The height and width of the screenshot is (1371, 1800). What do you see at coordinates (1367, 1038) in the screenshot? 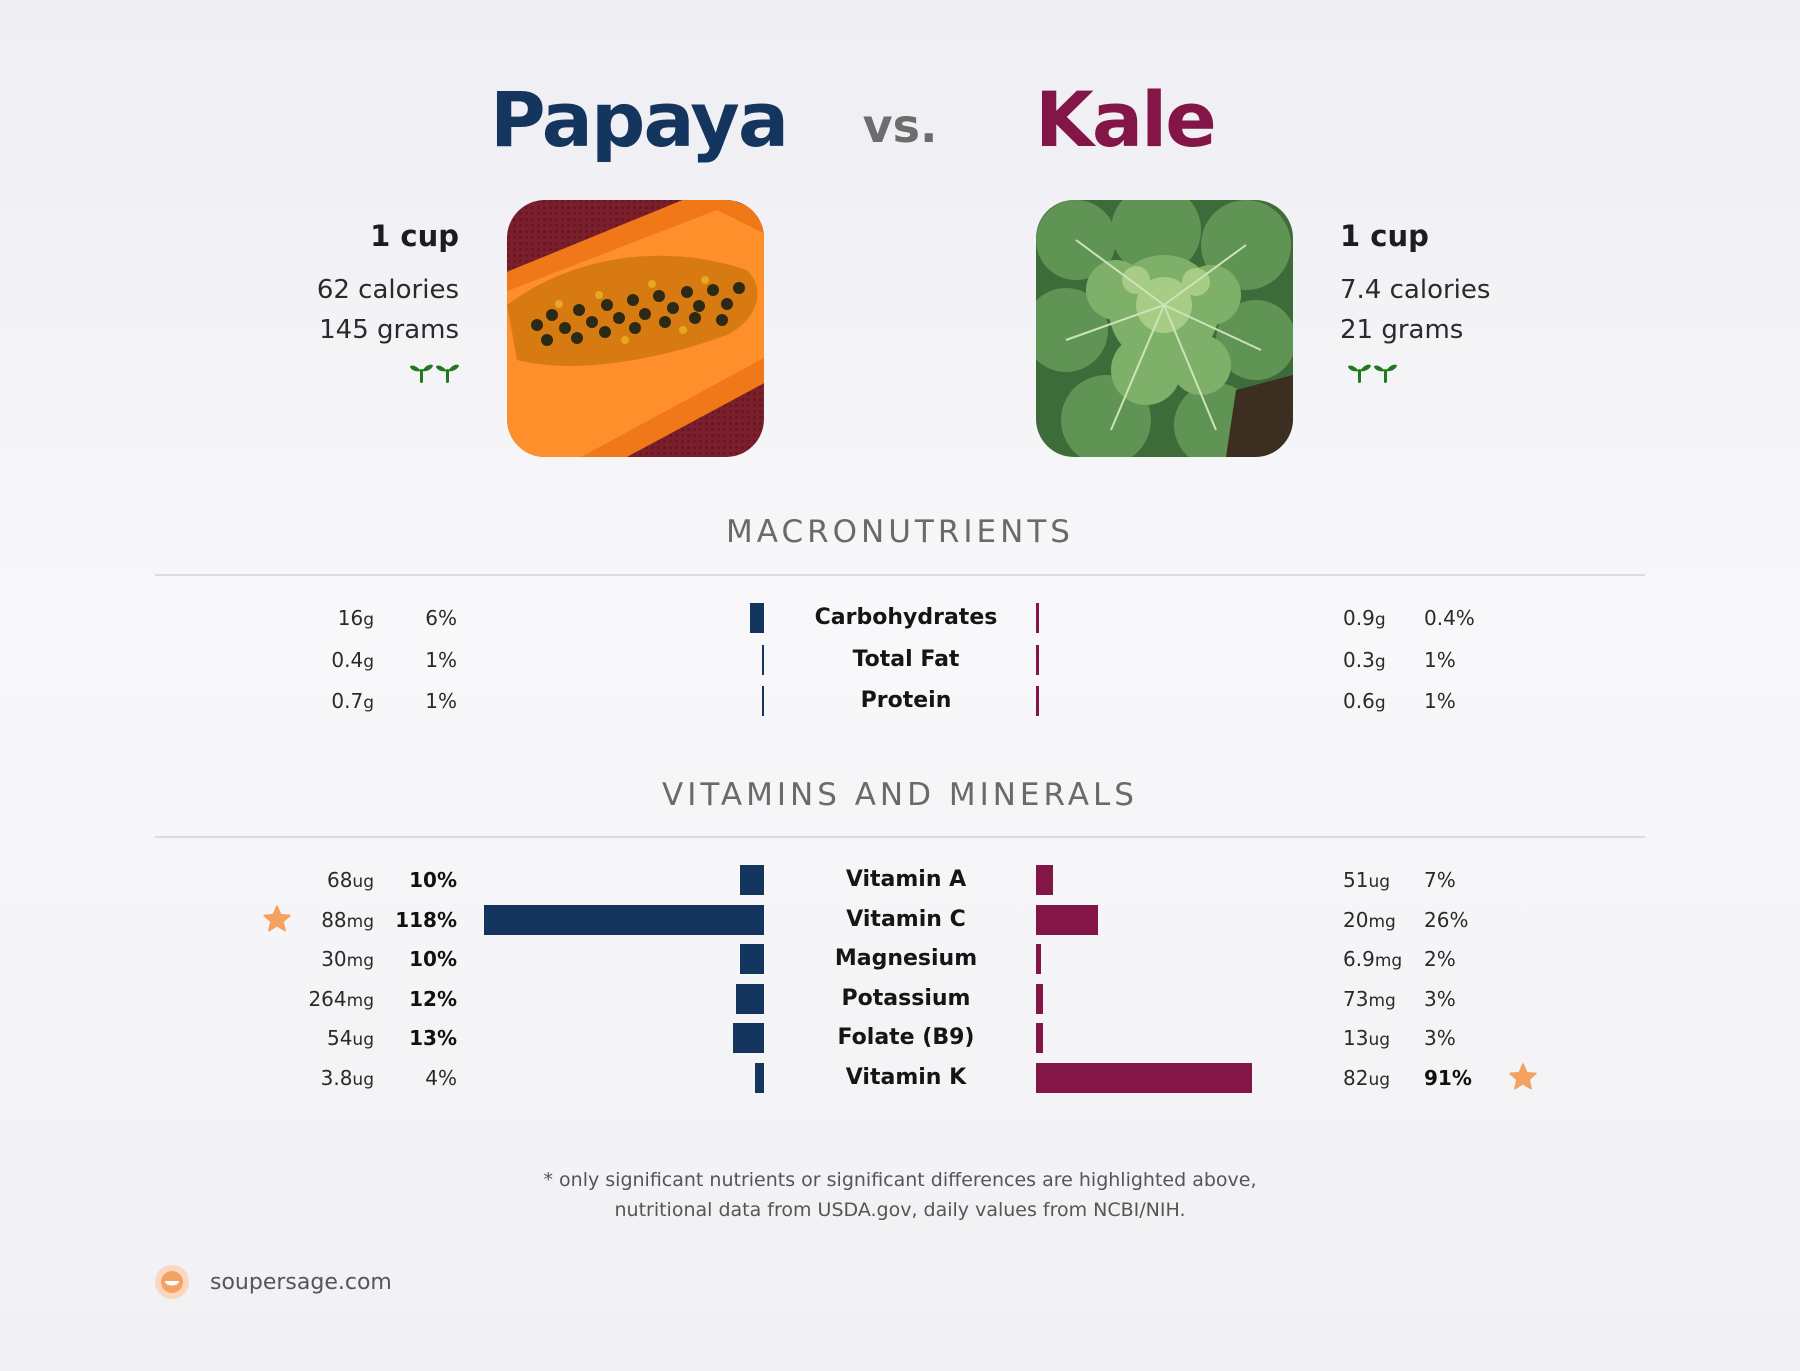
I see `kale-amount: 13ug` at bounding box center [1367, 1038].